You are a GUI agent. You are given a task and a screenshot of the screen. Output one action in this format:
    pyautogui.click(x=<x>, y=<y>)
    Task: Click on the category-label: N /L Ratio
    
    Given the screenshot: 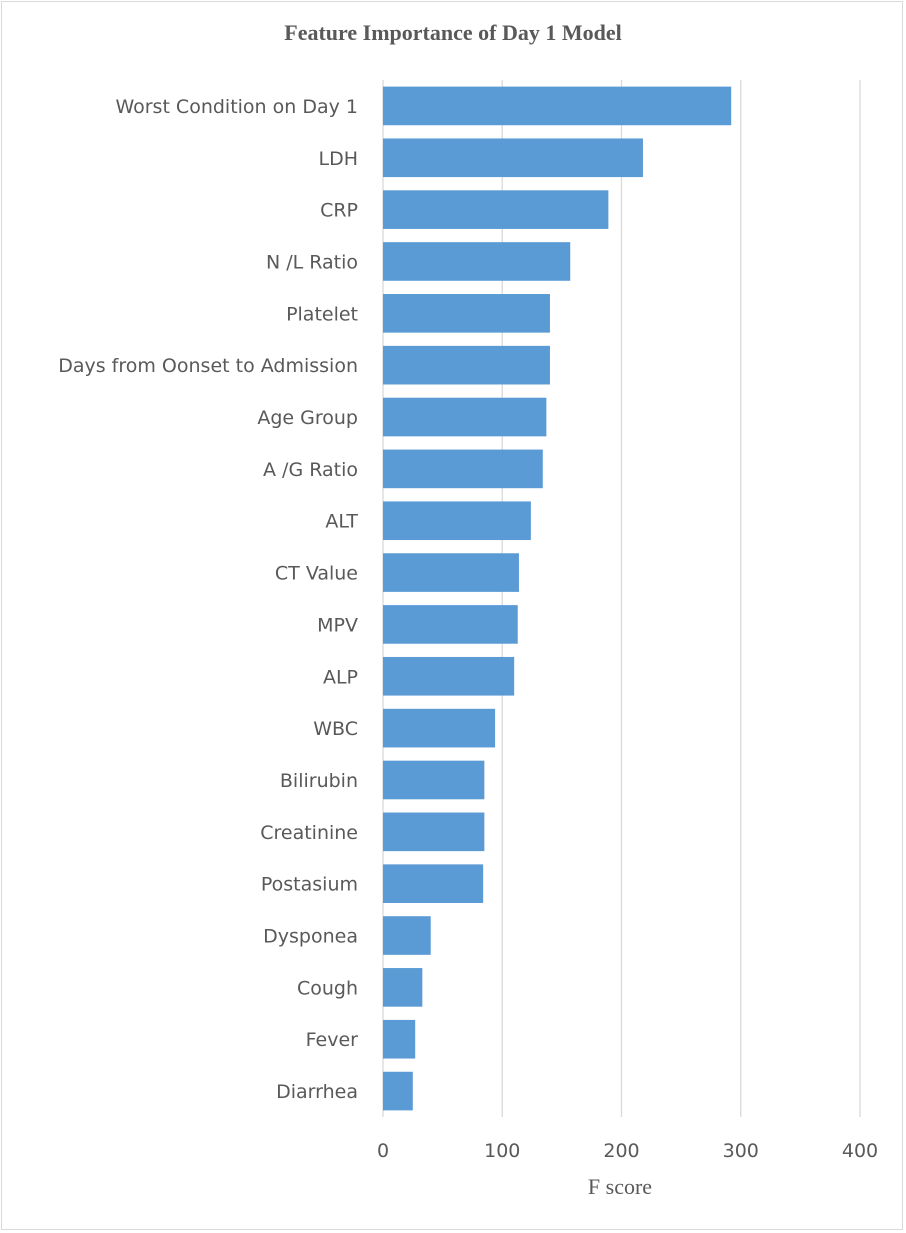 What is the action you would take?
    pyautogui.click(x=312, y=262)
    